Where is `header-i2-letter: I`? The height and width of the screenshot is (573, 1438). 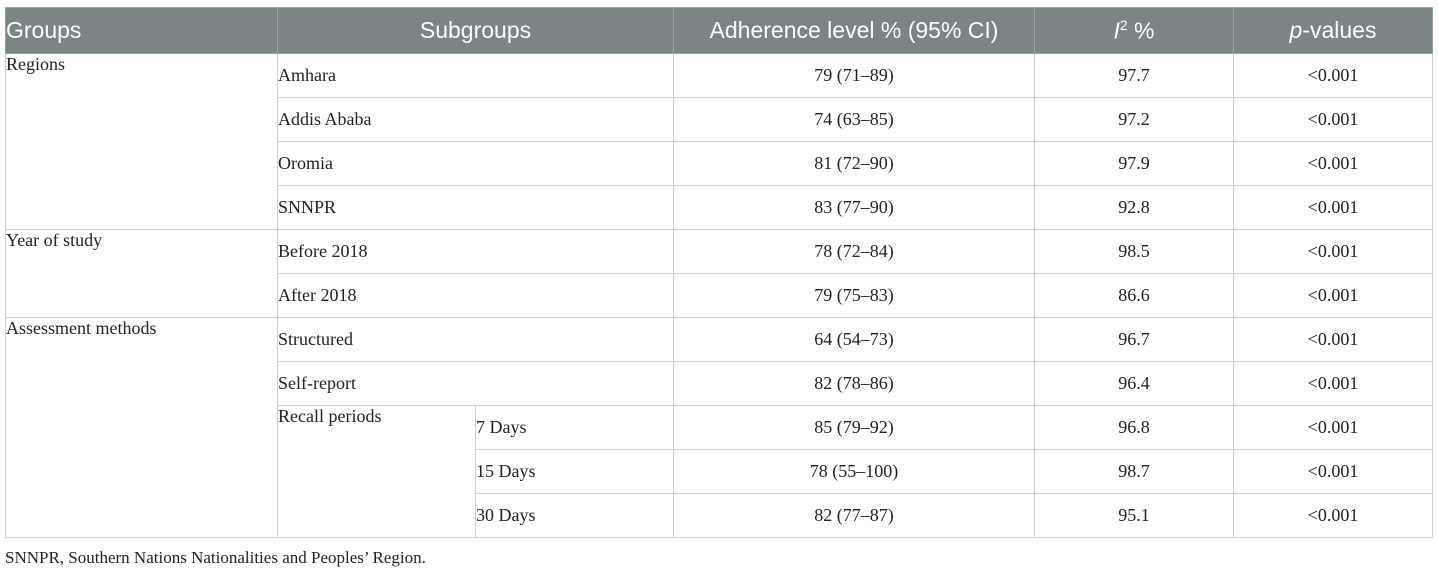
header-i2-letter: I is located at coordinates (1116, 30).